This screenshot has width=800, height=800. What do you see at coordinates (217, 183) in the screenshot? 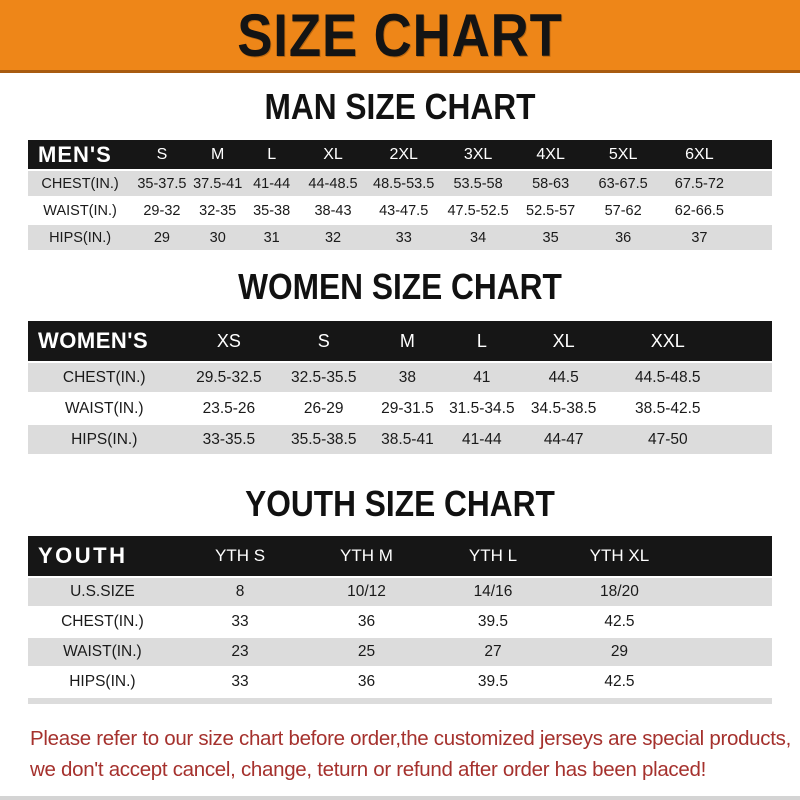
I see `size-value: 37.5-41` at bounding box center [217, 183].